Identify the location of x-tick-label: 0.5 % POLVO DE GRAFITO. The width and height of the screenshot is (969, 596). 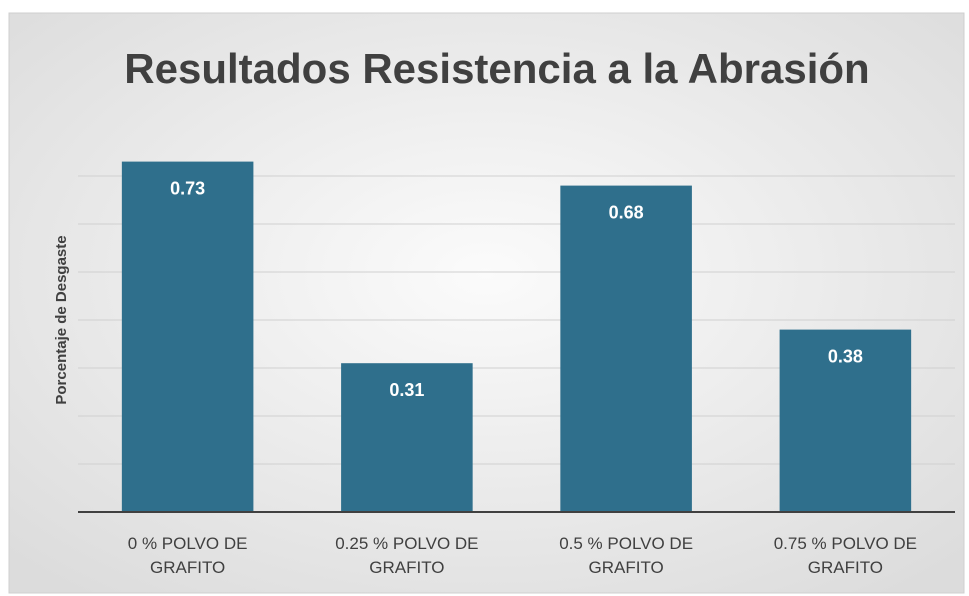
(626, 555).